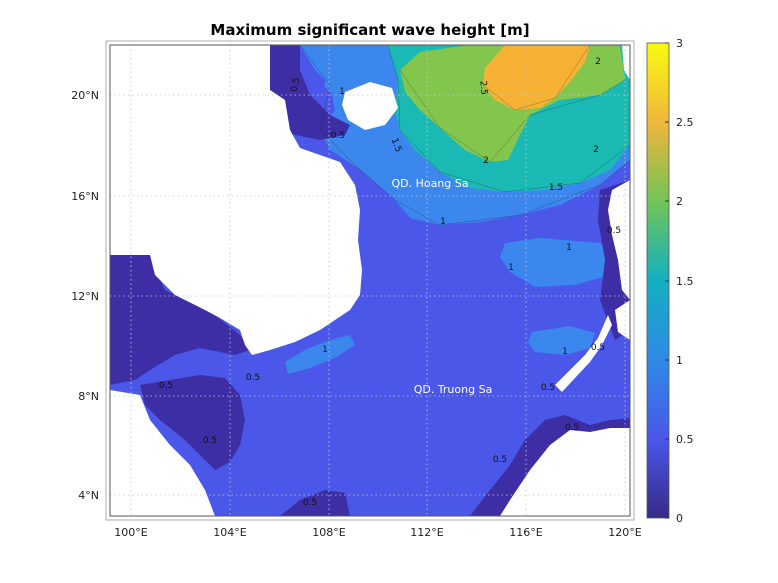  I want to click on label-hoang-sa: QD. Hoang Sa, so click(429, 183).